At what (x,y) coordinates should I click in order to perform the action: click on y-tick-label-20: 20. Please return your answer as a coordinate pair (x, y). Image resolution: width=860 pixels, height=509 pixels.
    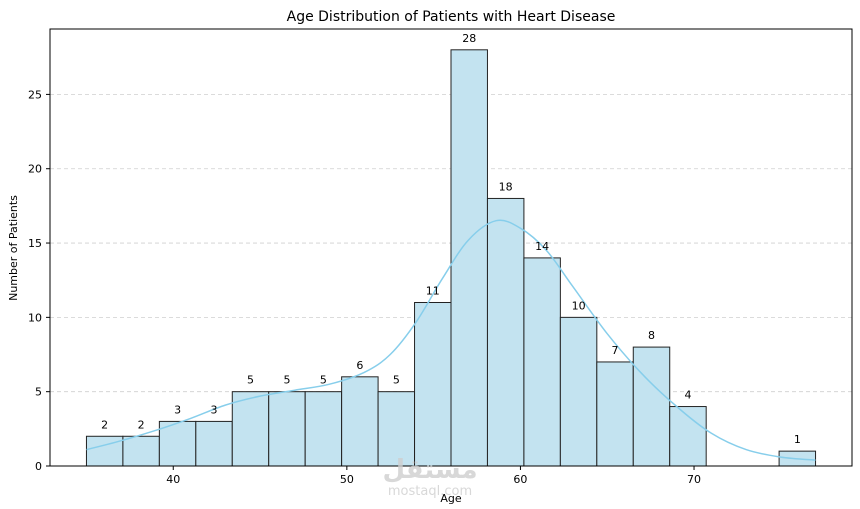
    Looking at the image, I should click on (35, 169).